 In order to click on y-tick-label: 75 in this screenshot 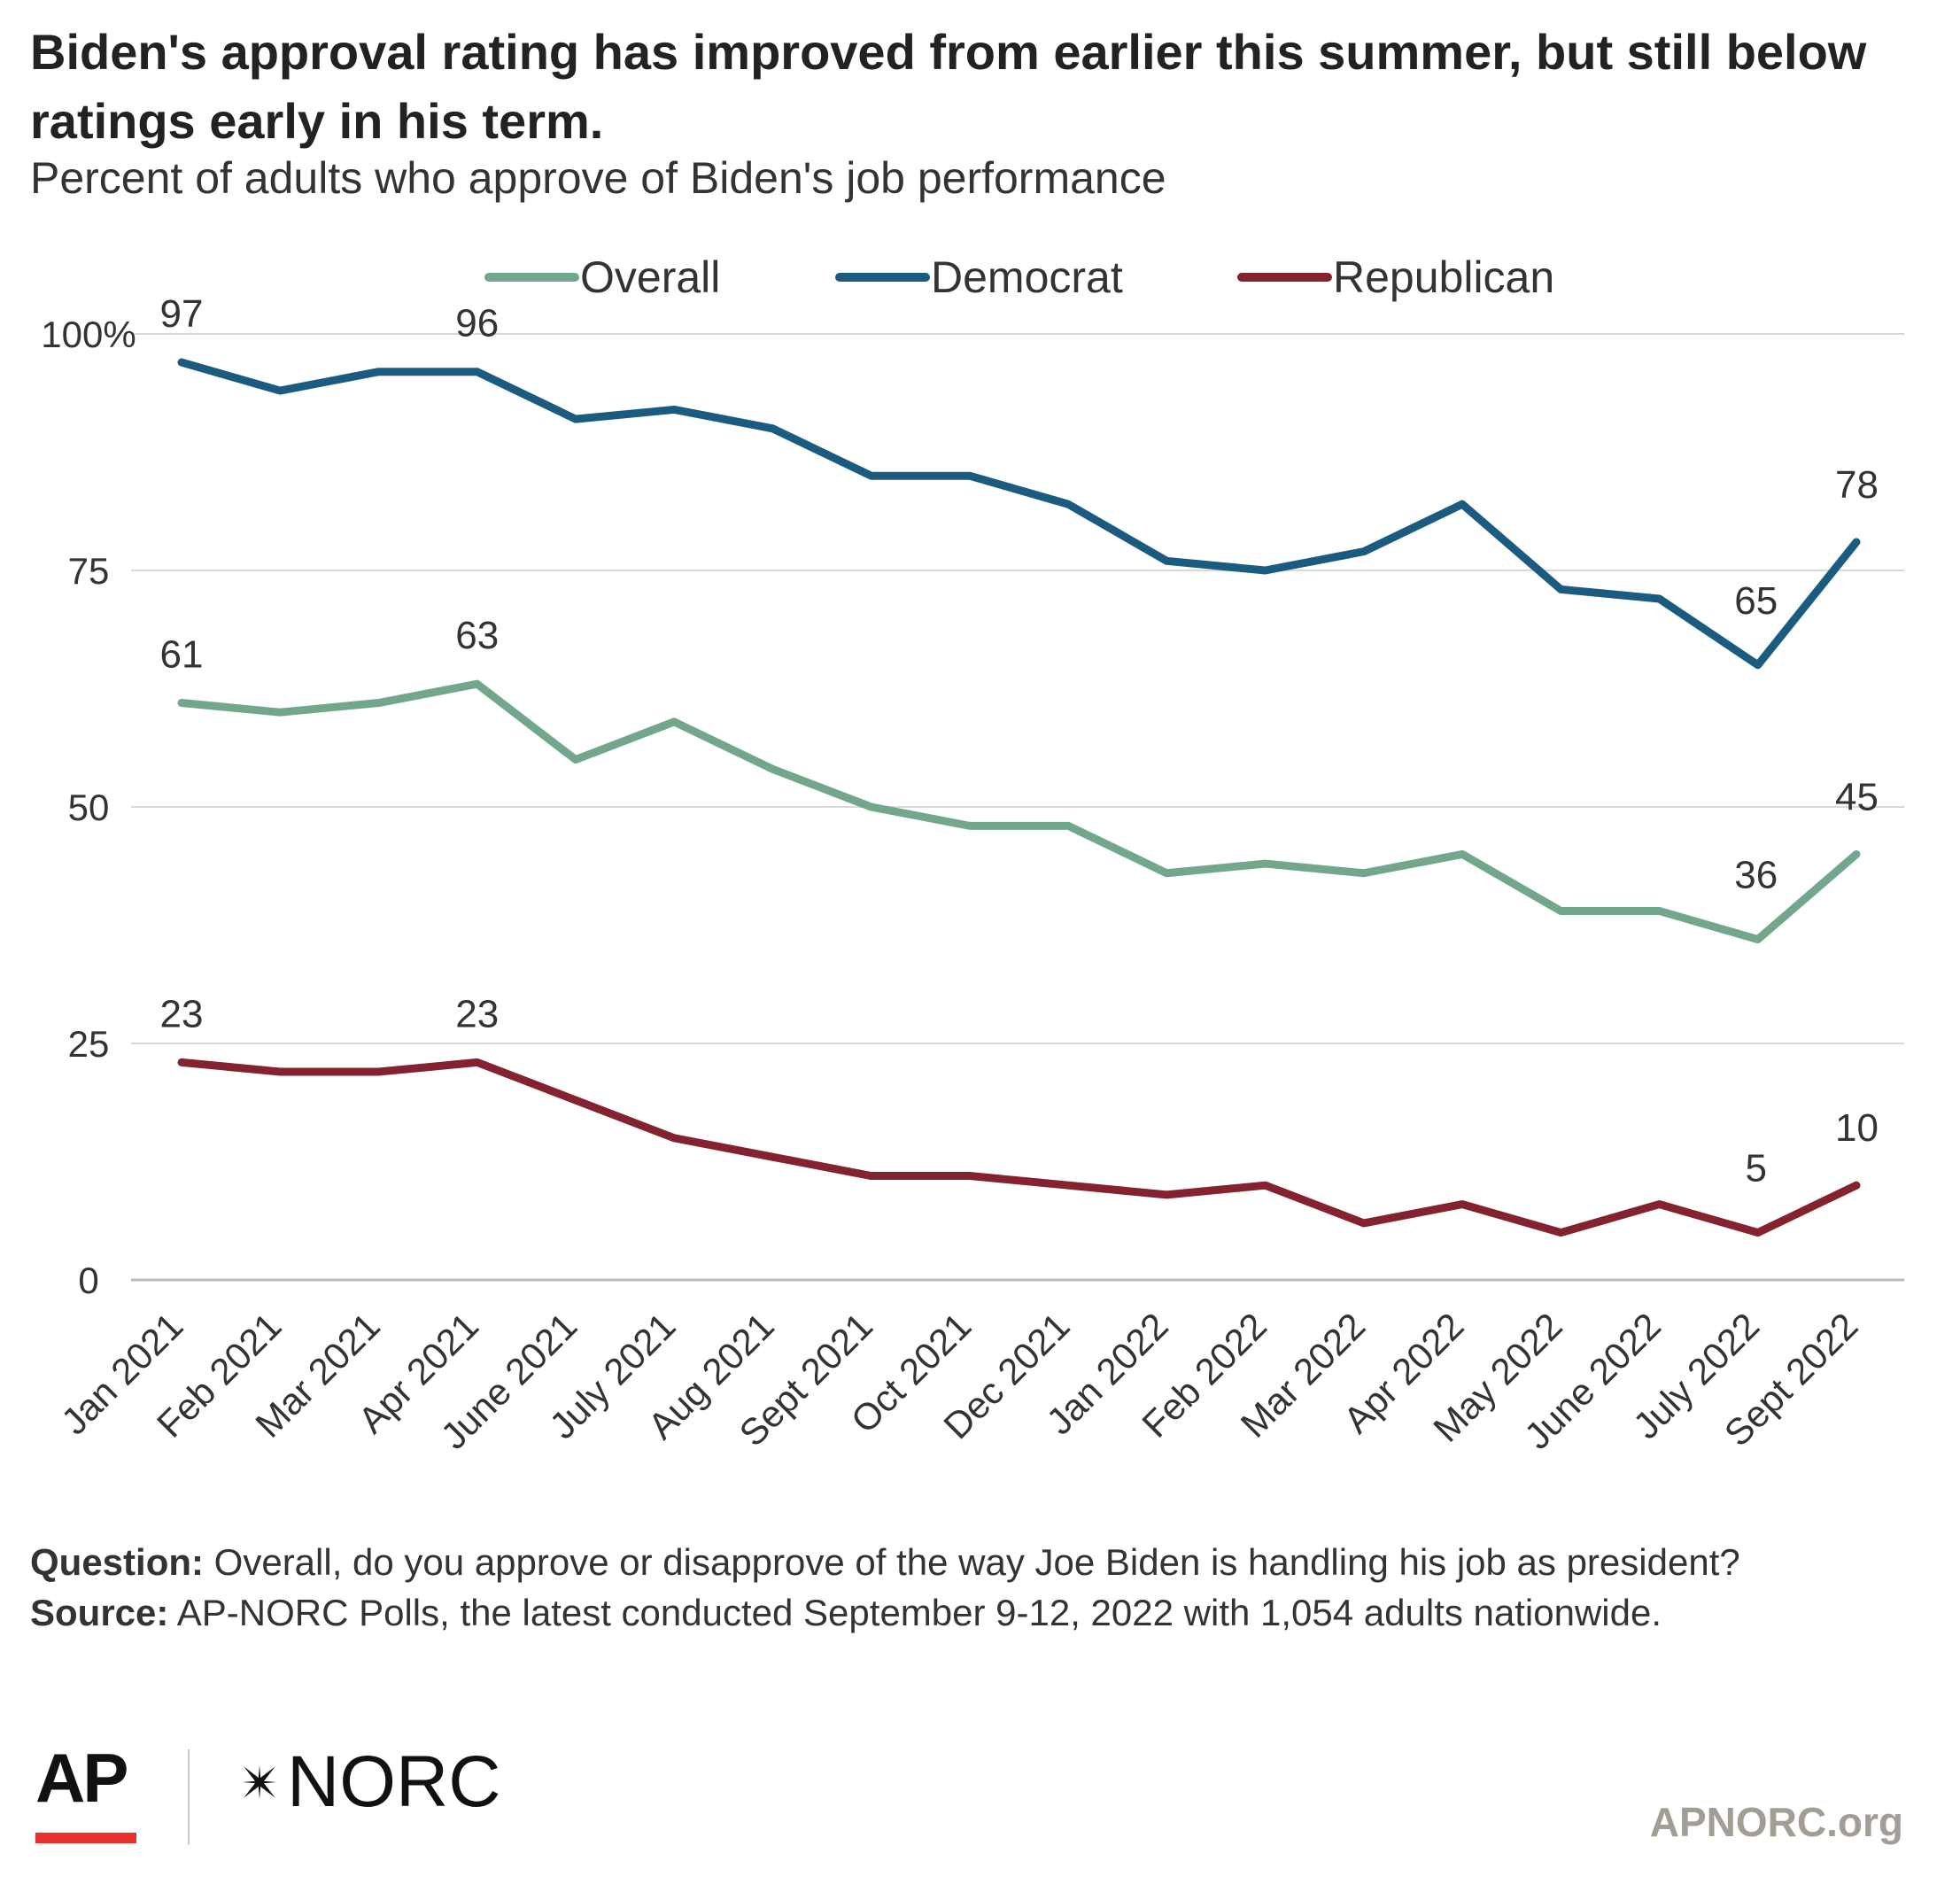, I will do `click(89, 571)`.